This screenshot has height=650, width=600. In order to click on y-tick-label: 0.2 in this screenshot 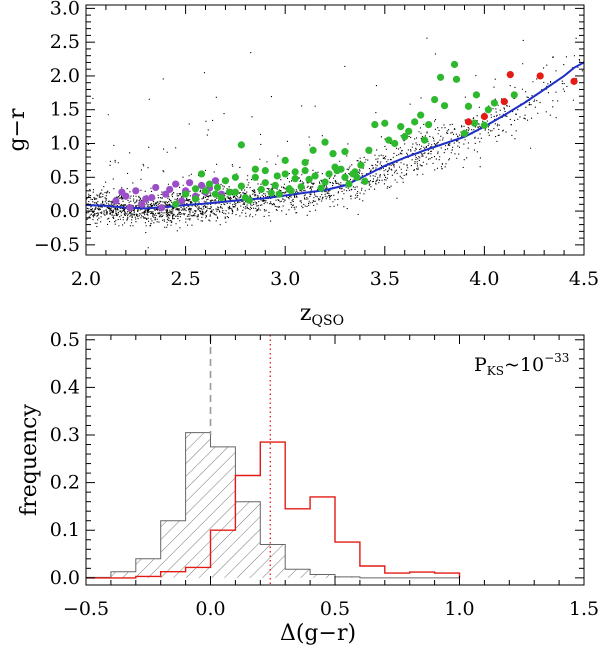, I will do `click(65, 483)`.